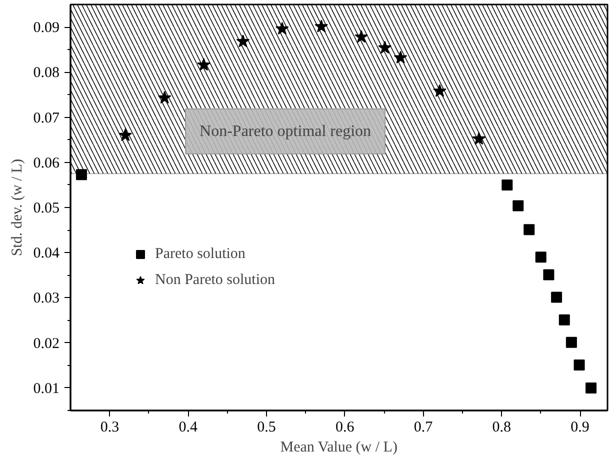 This screenshot has width=609, height=460. Describe the element at coordinates (502, 428) in the screenshot. I see `x-tick-label: 0.8` at that location.